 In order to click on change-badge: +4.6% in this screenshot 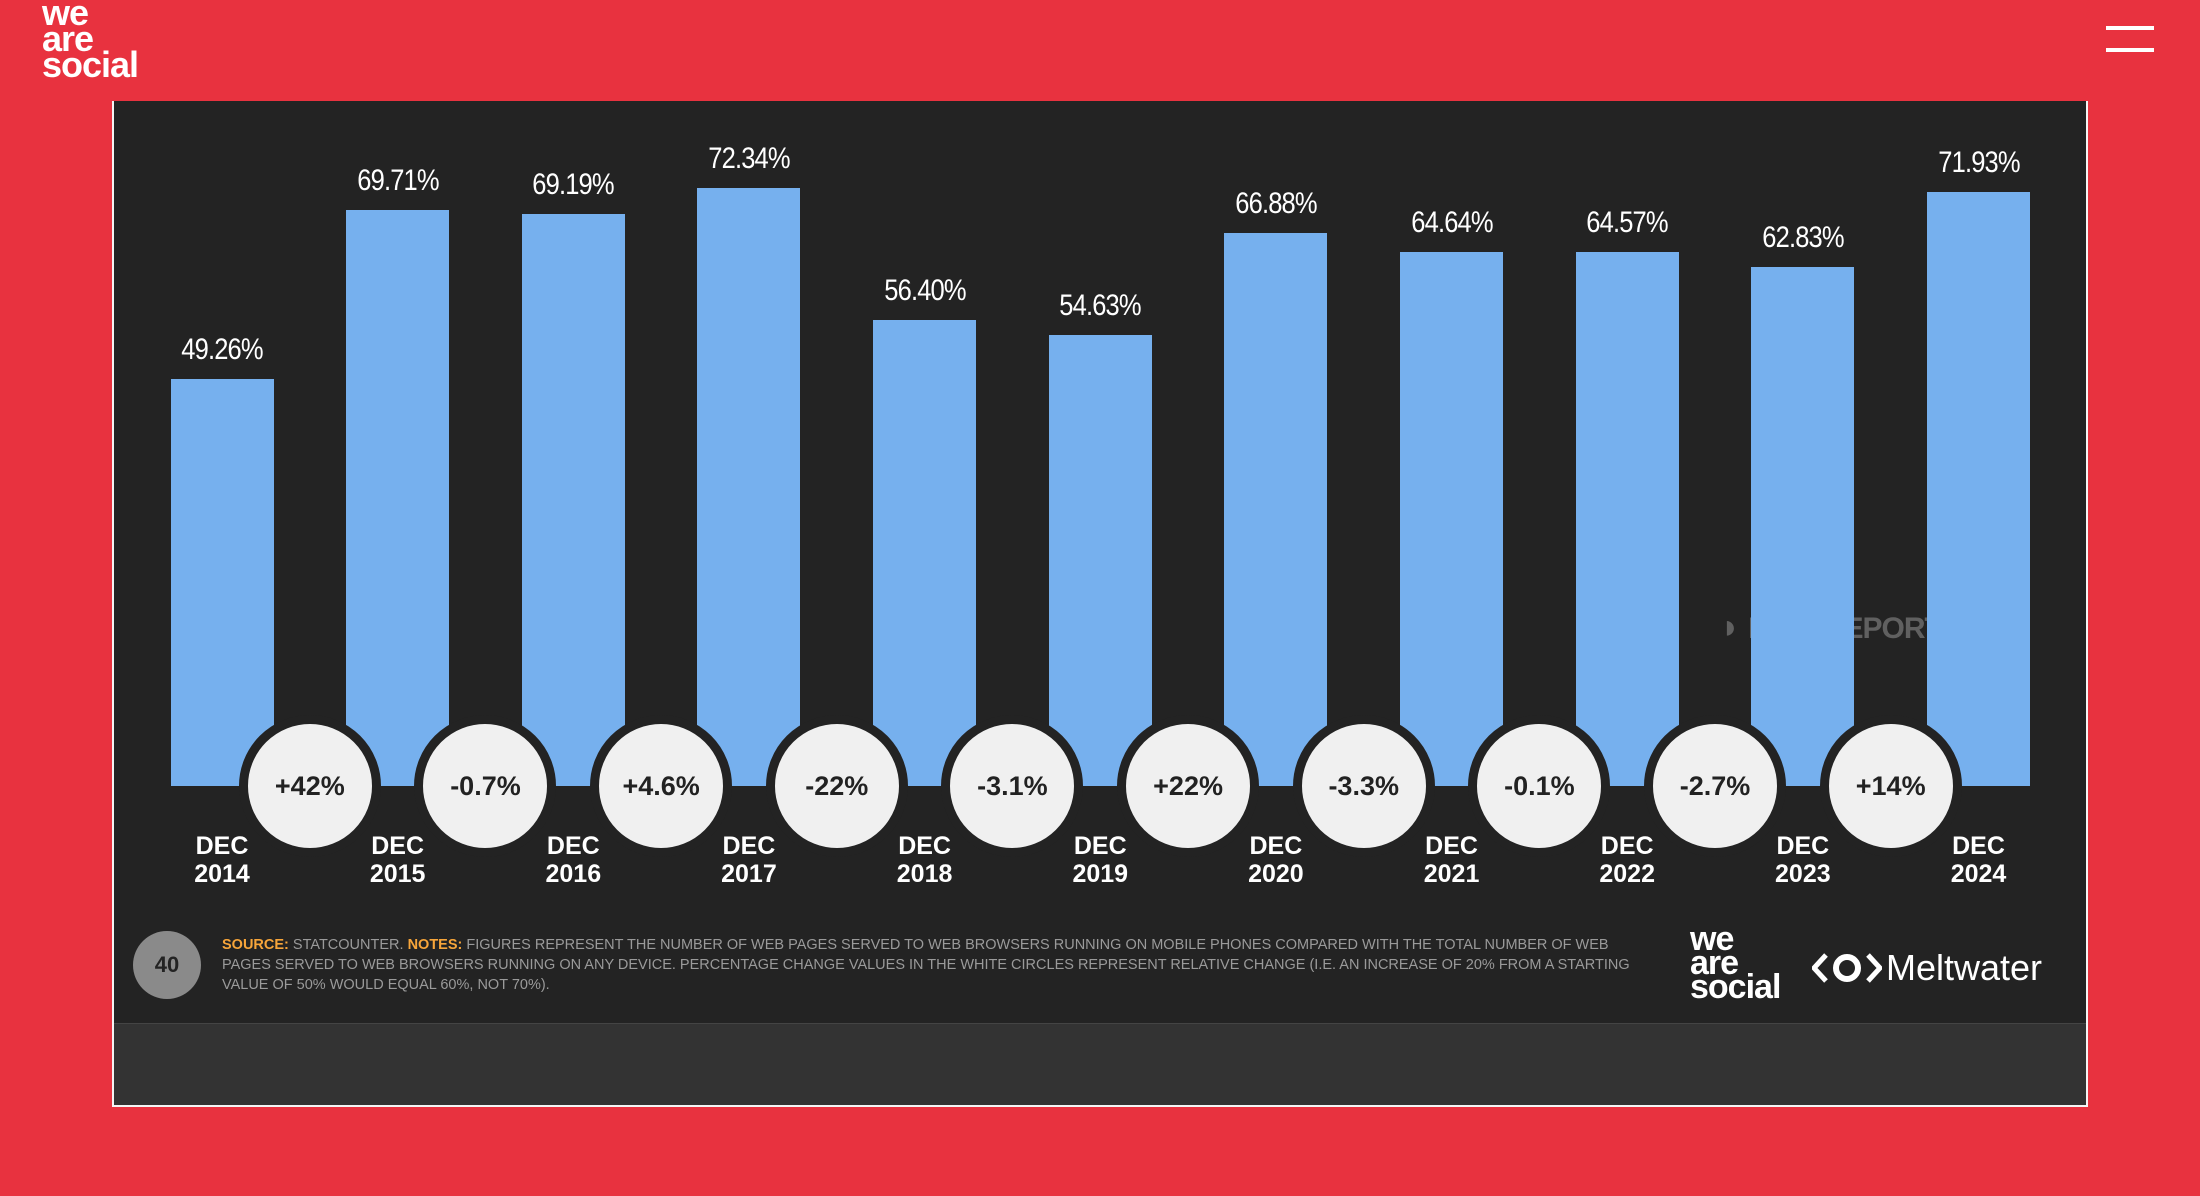, I will do `click(661, 786)`.